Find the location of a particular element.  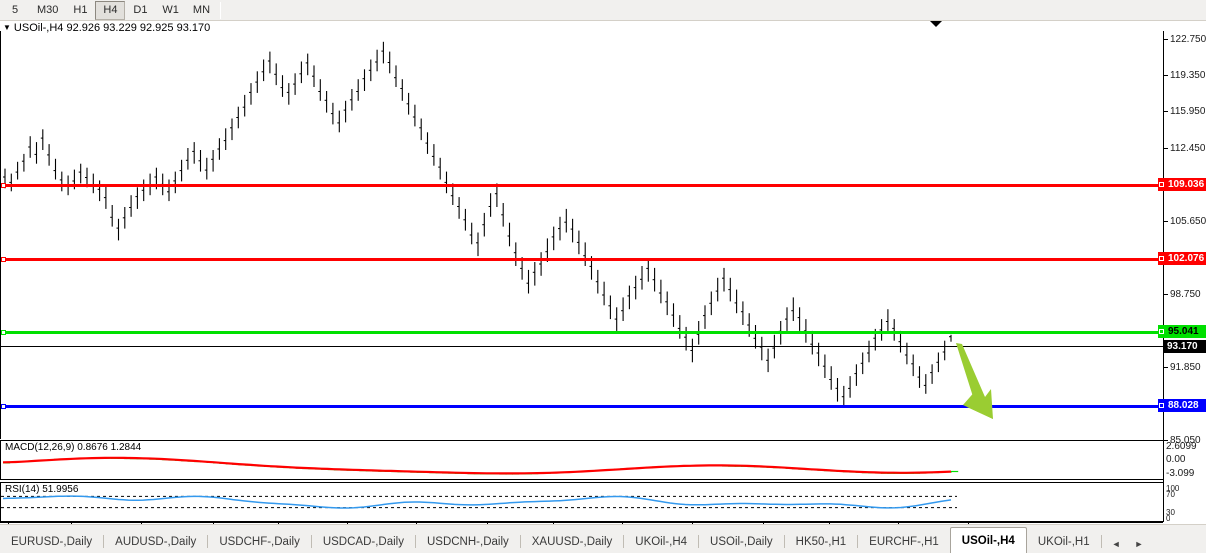

price-level-badge-95.041: 95.041 is located at coordinates (1182, 331).